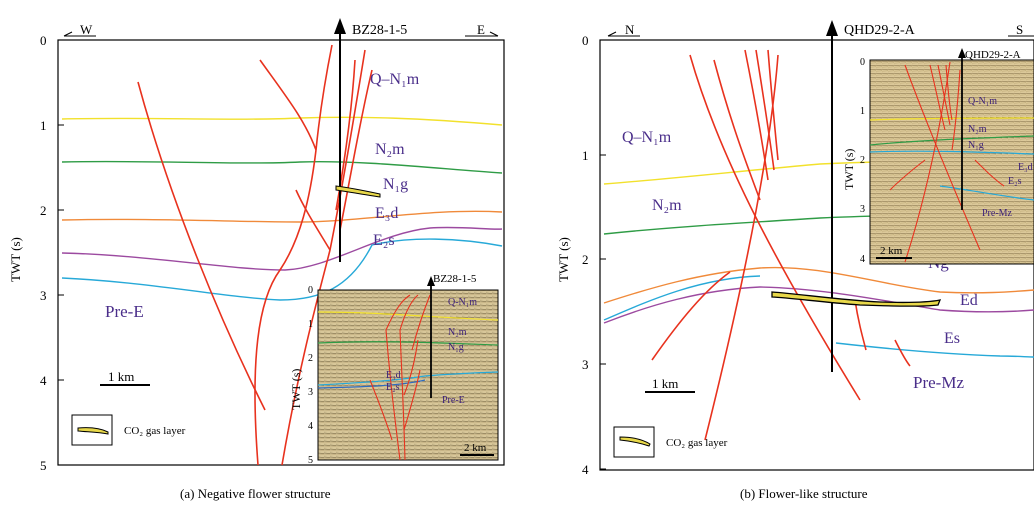 This screenshot has width=1034, height=509. Describe the element at coordinates (61, 252) in the screenshot. I see `panel-a-y-ticks` at that location.